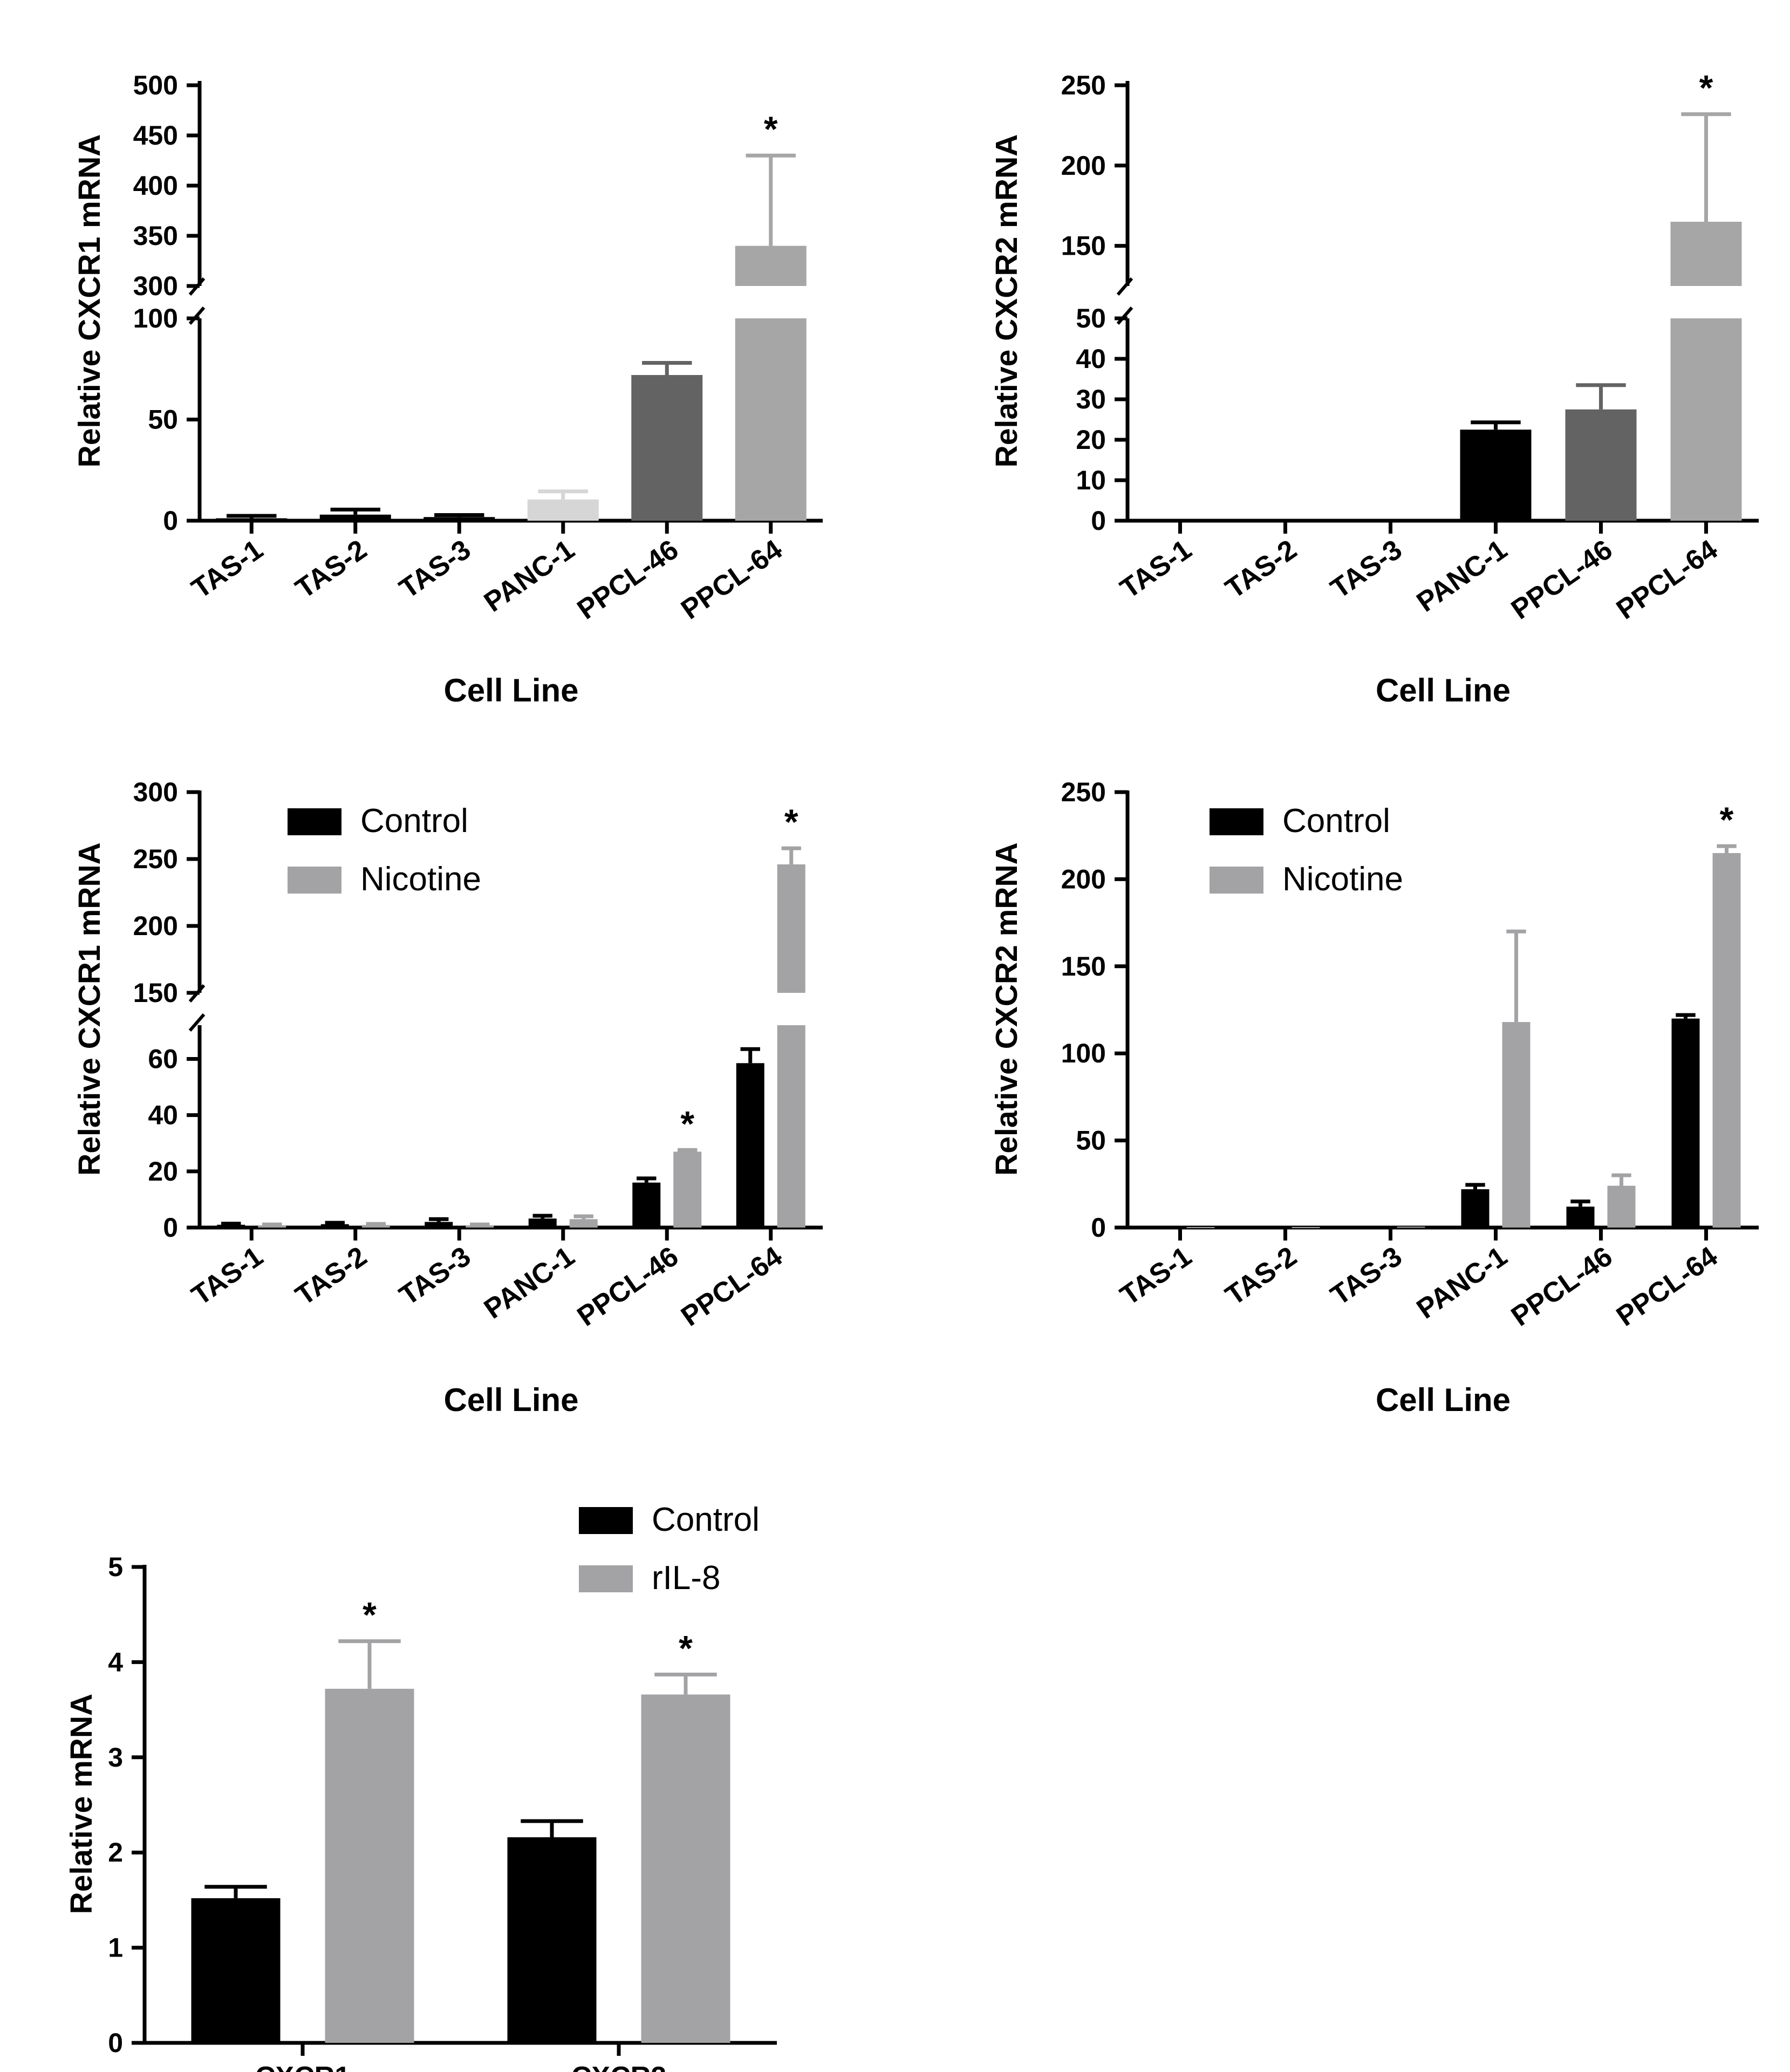  Describe the element at coordinates (155, 186) in the screenshot. I see `y-tick-label: 400` at that location.